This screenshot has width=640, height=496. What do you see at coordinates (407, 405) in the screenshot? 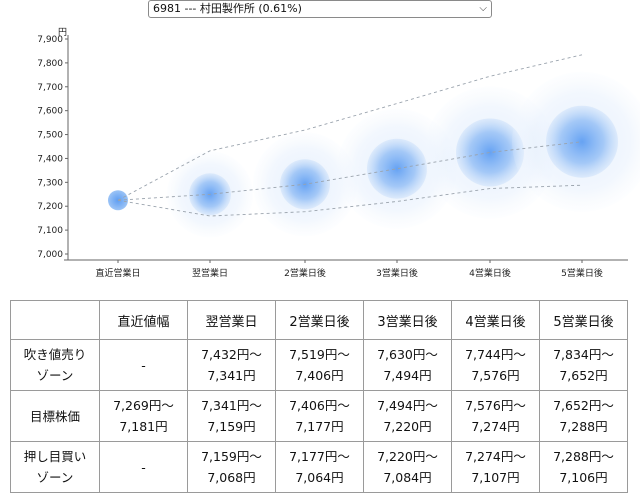
I see `cell-value: 7,494円〜` at bounding box center [407, 405].